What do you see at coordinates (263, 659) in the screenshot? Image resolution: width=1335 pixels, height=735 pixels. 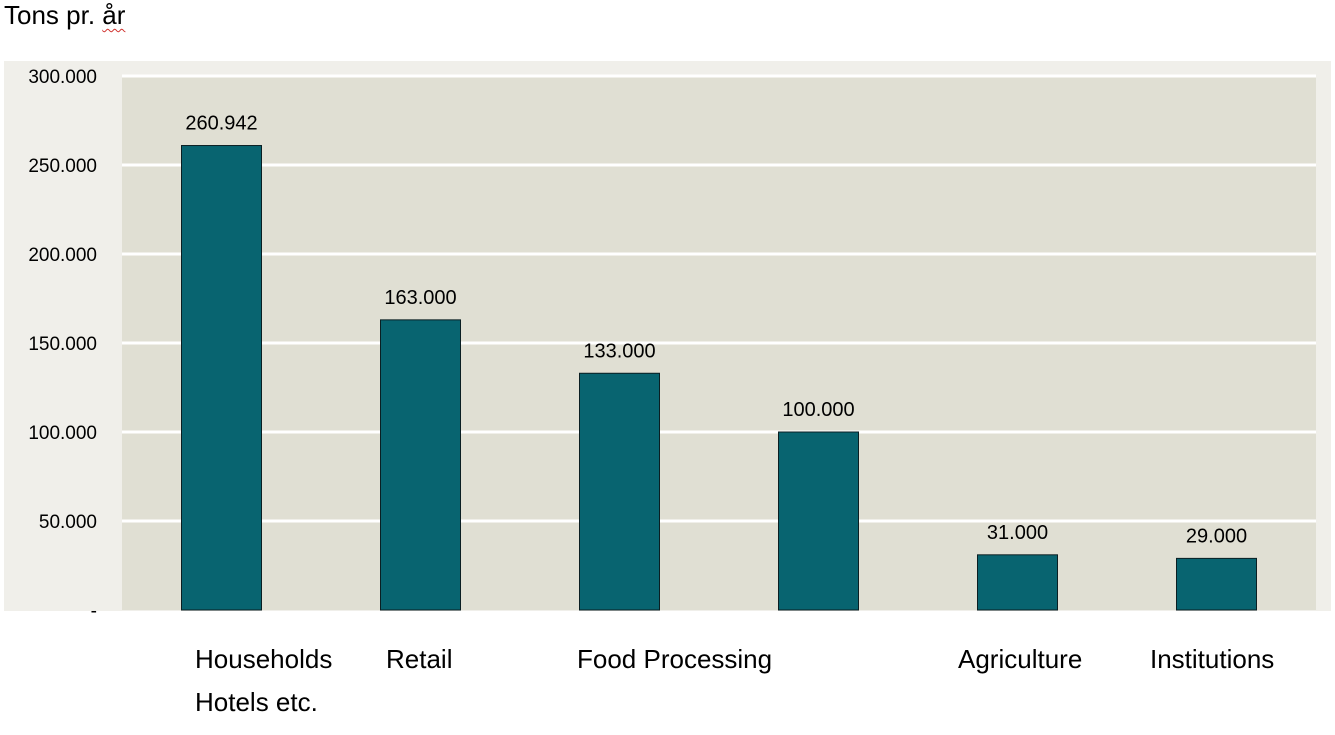 I see `x-category-label: Households` at bounding box center [263, 659].